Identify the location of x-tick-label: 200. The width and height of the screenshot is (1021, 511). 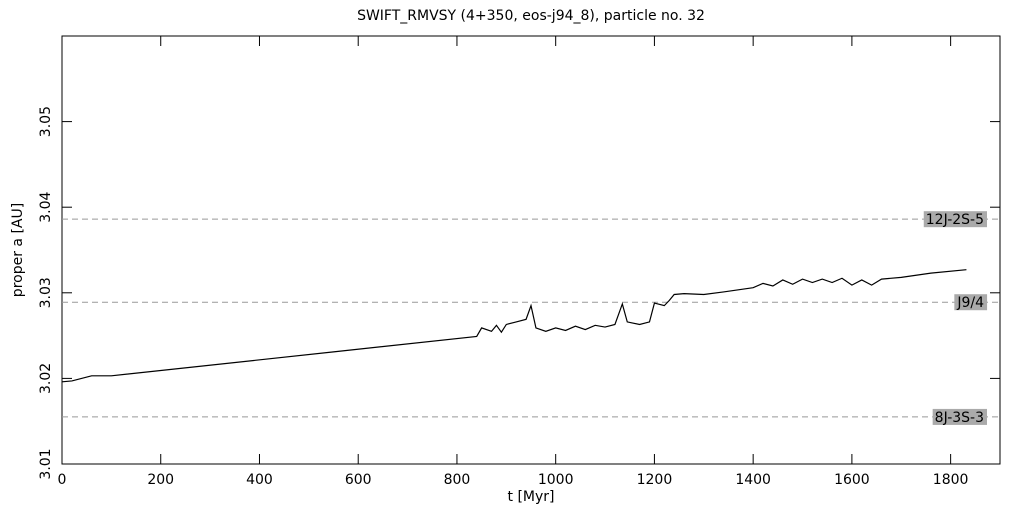
(160, 480).